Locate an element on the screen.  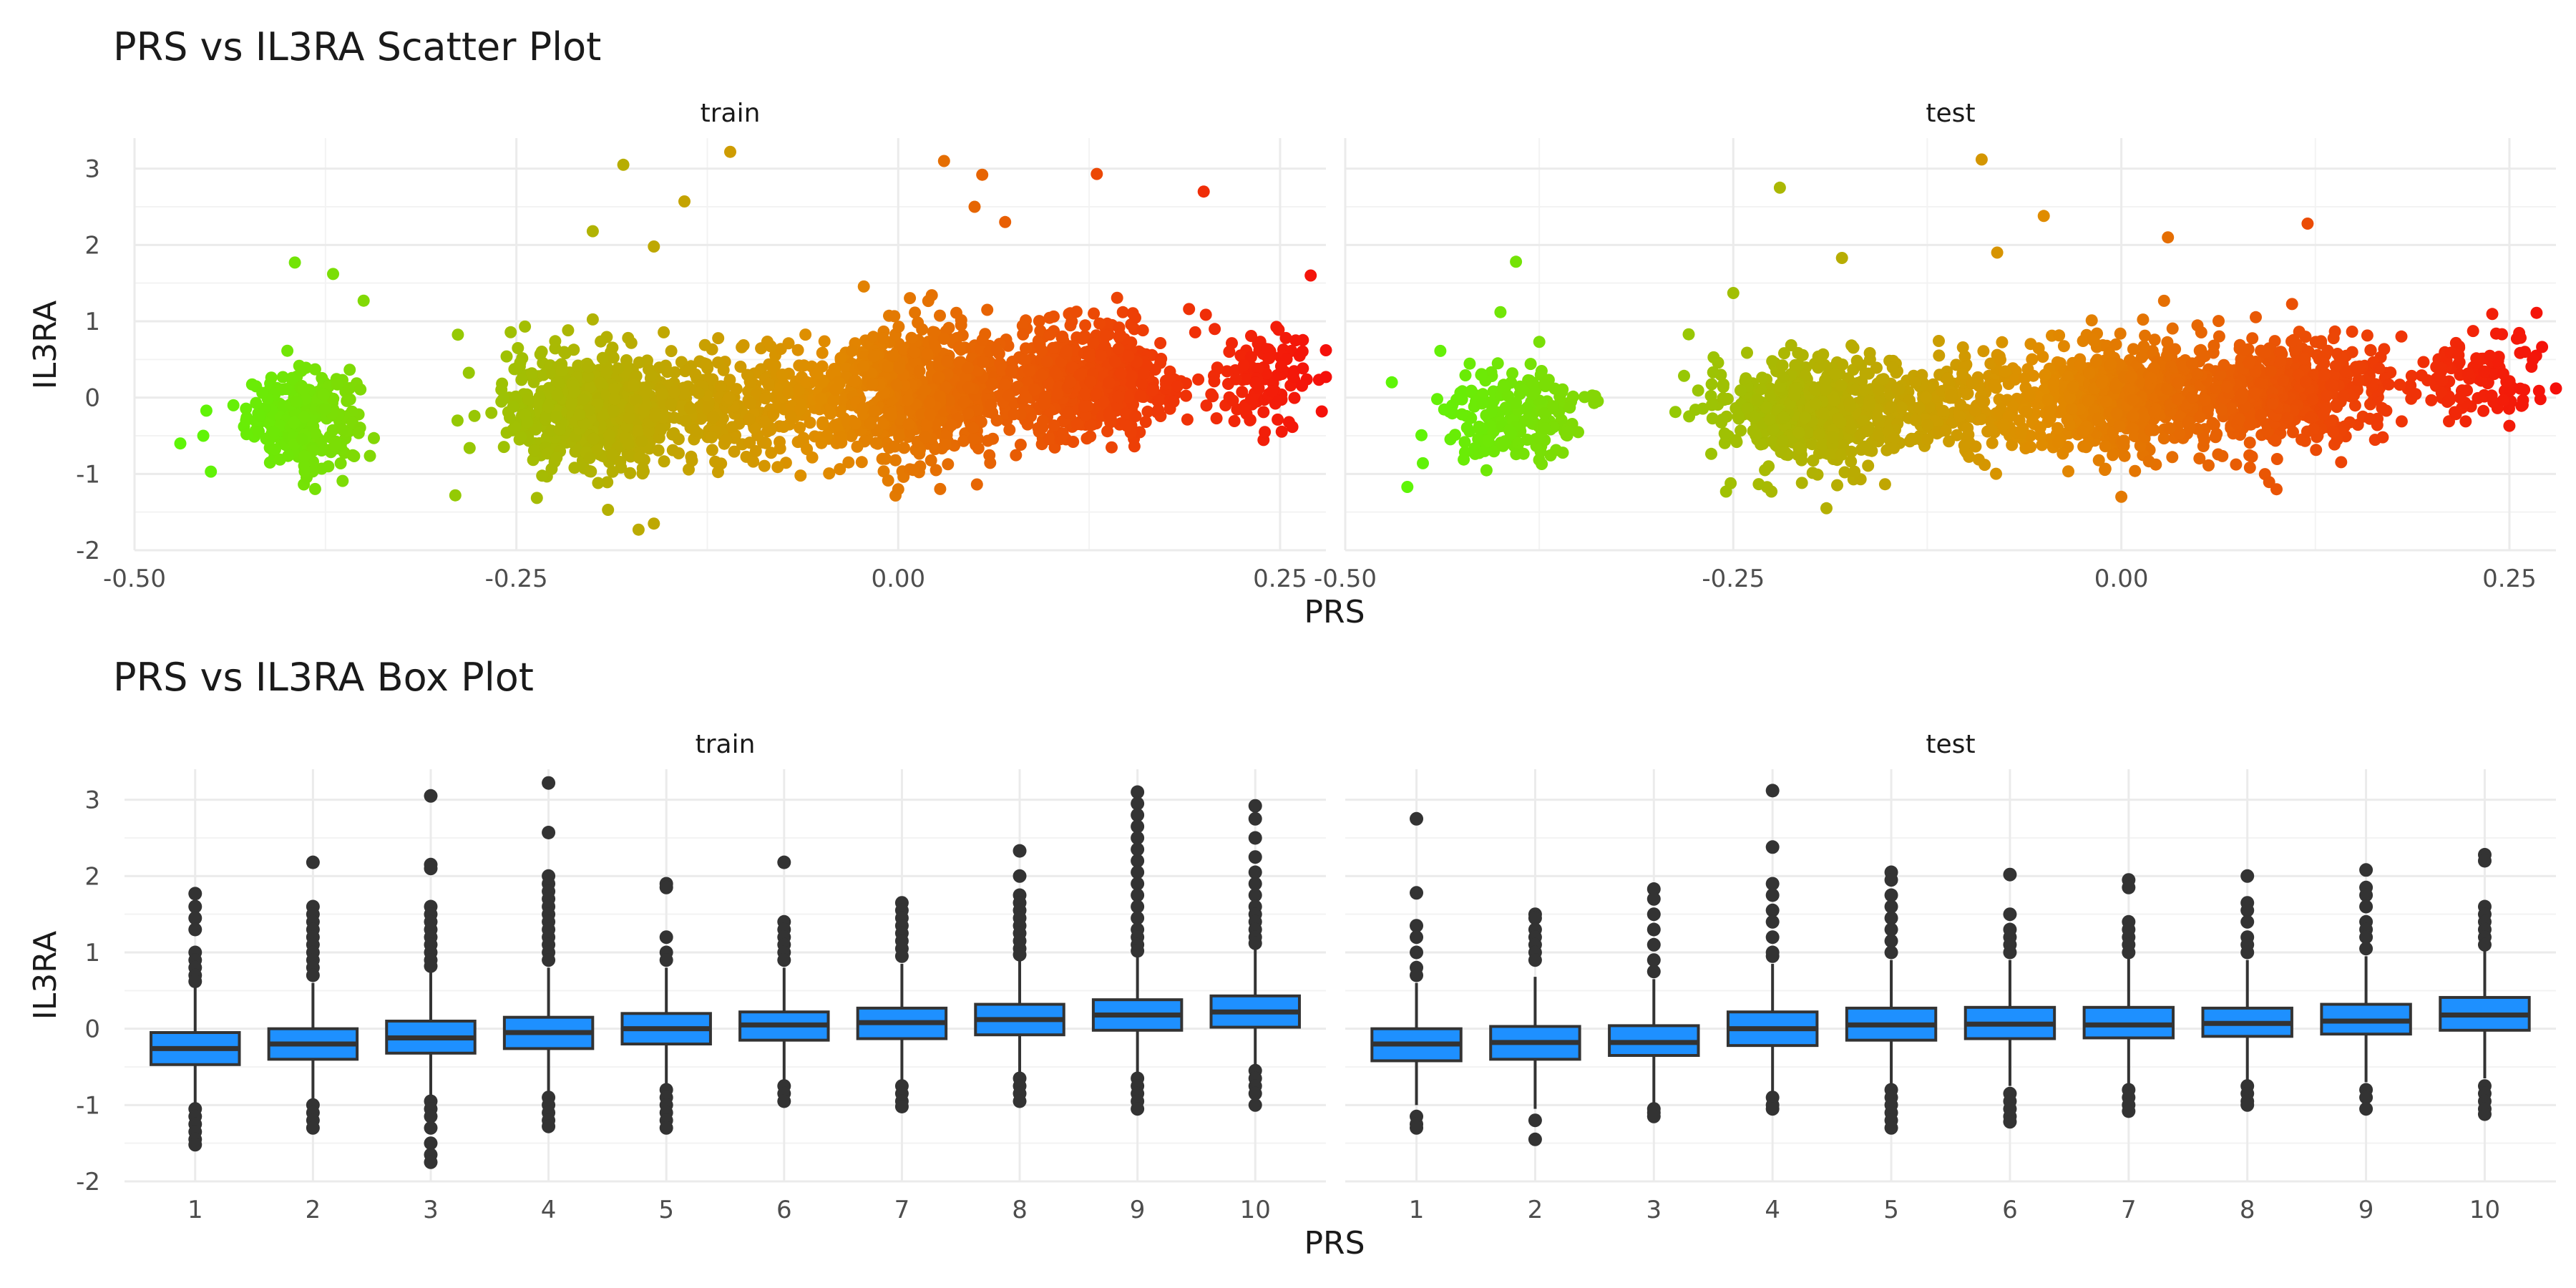
x-tick-label: 0.00 is located at coordinates (898, 579).